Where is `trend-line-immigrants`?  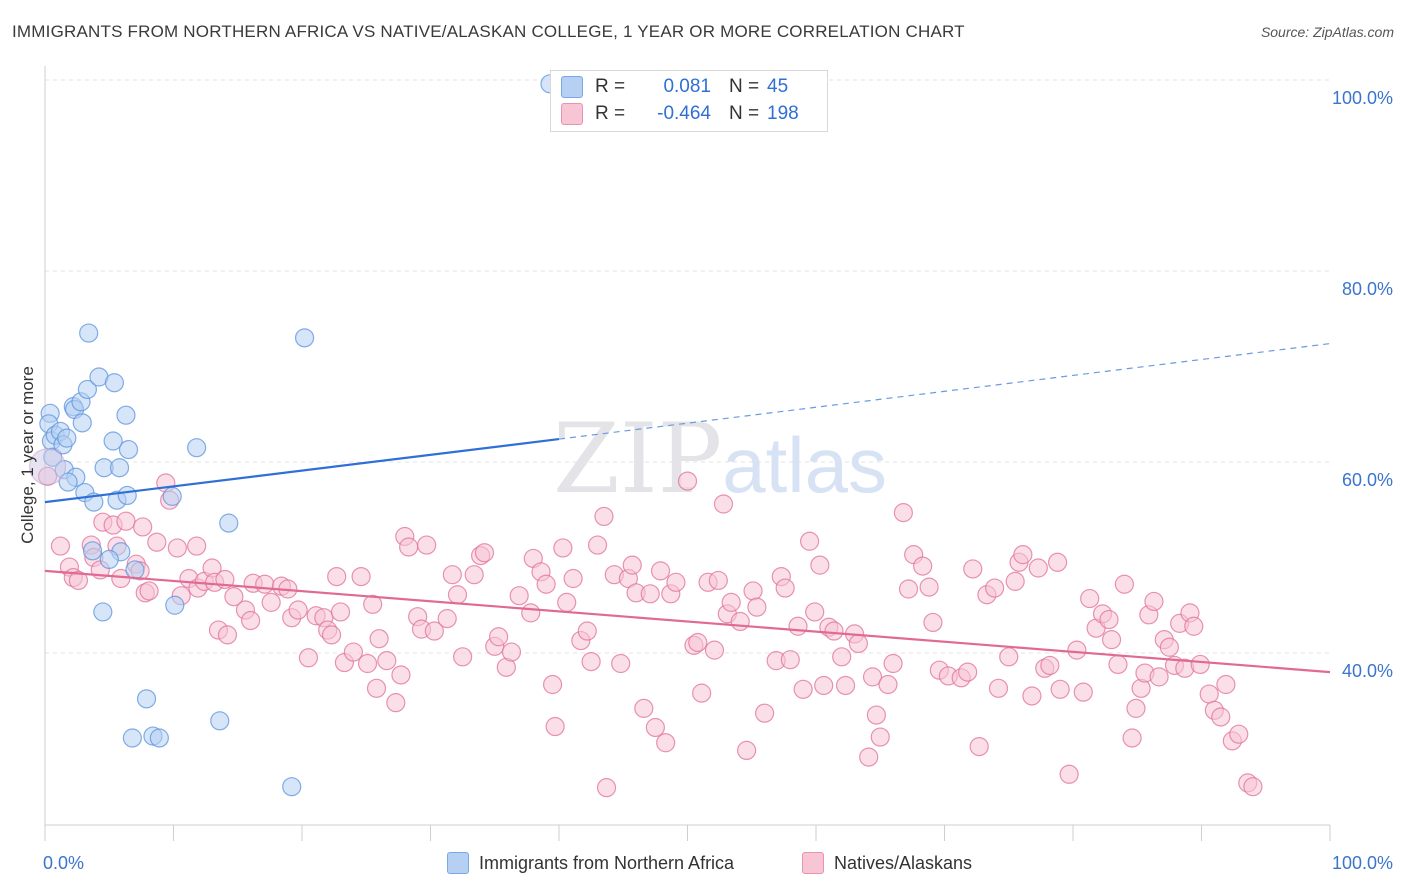
trend-line-immigrants is located at coordinates (302, 470).